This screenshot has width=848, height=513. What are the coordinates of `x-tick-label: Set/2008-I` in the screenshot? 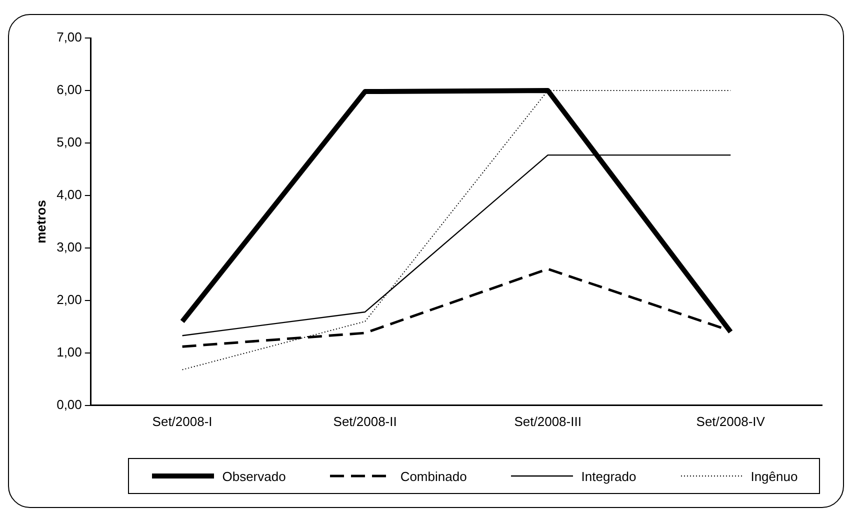 It's located at (182, 421).